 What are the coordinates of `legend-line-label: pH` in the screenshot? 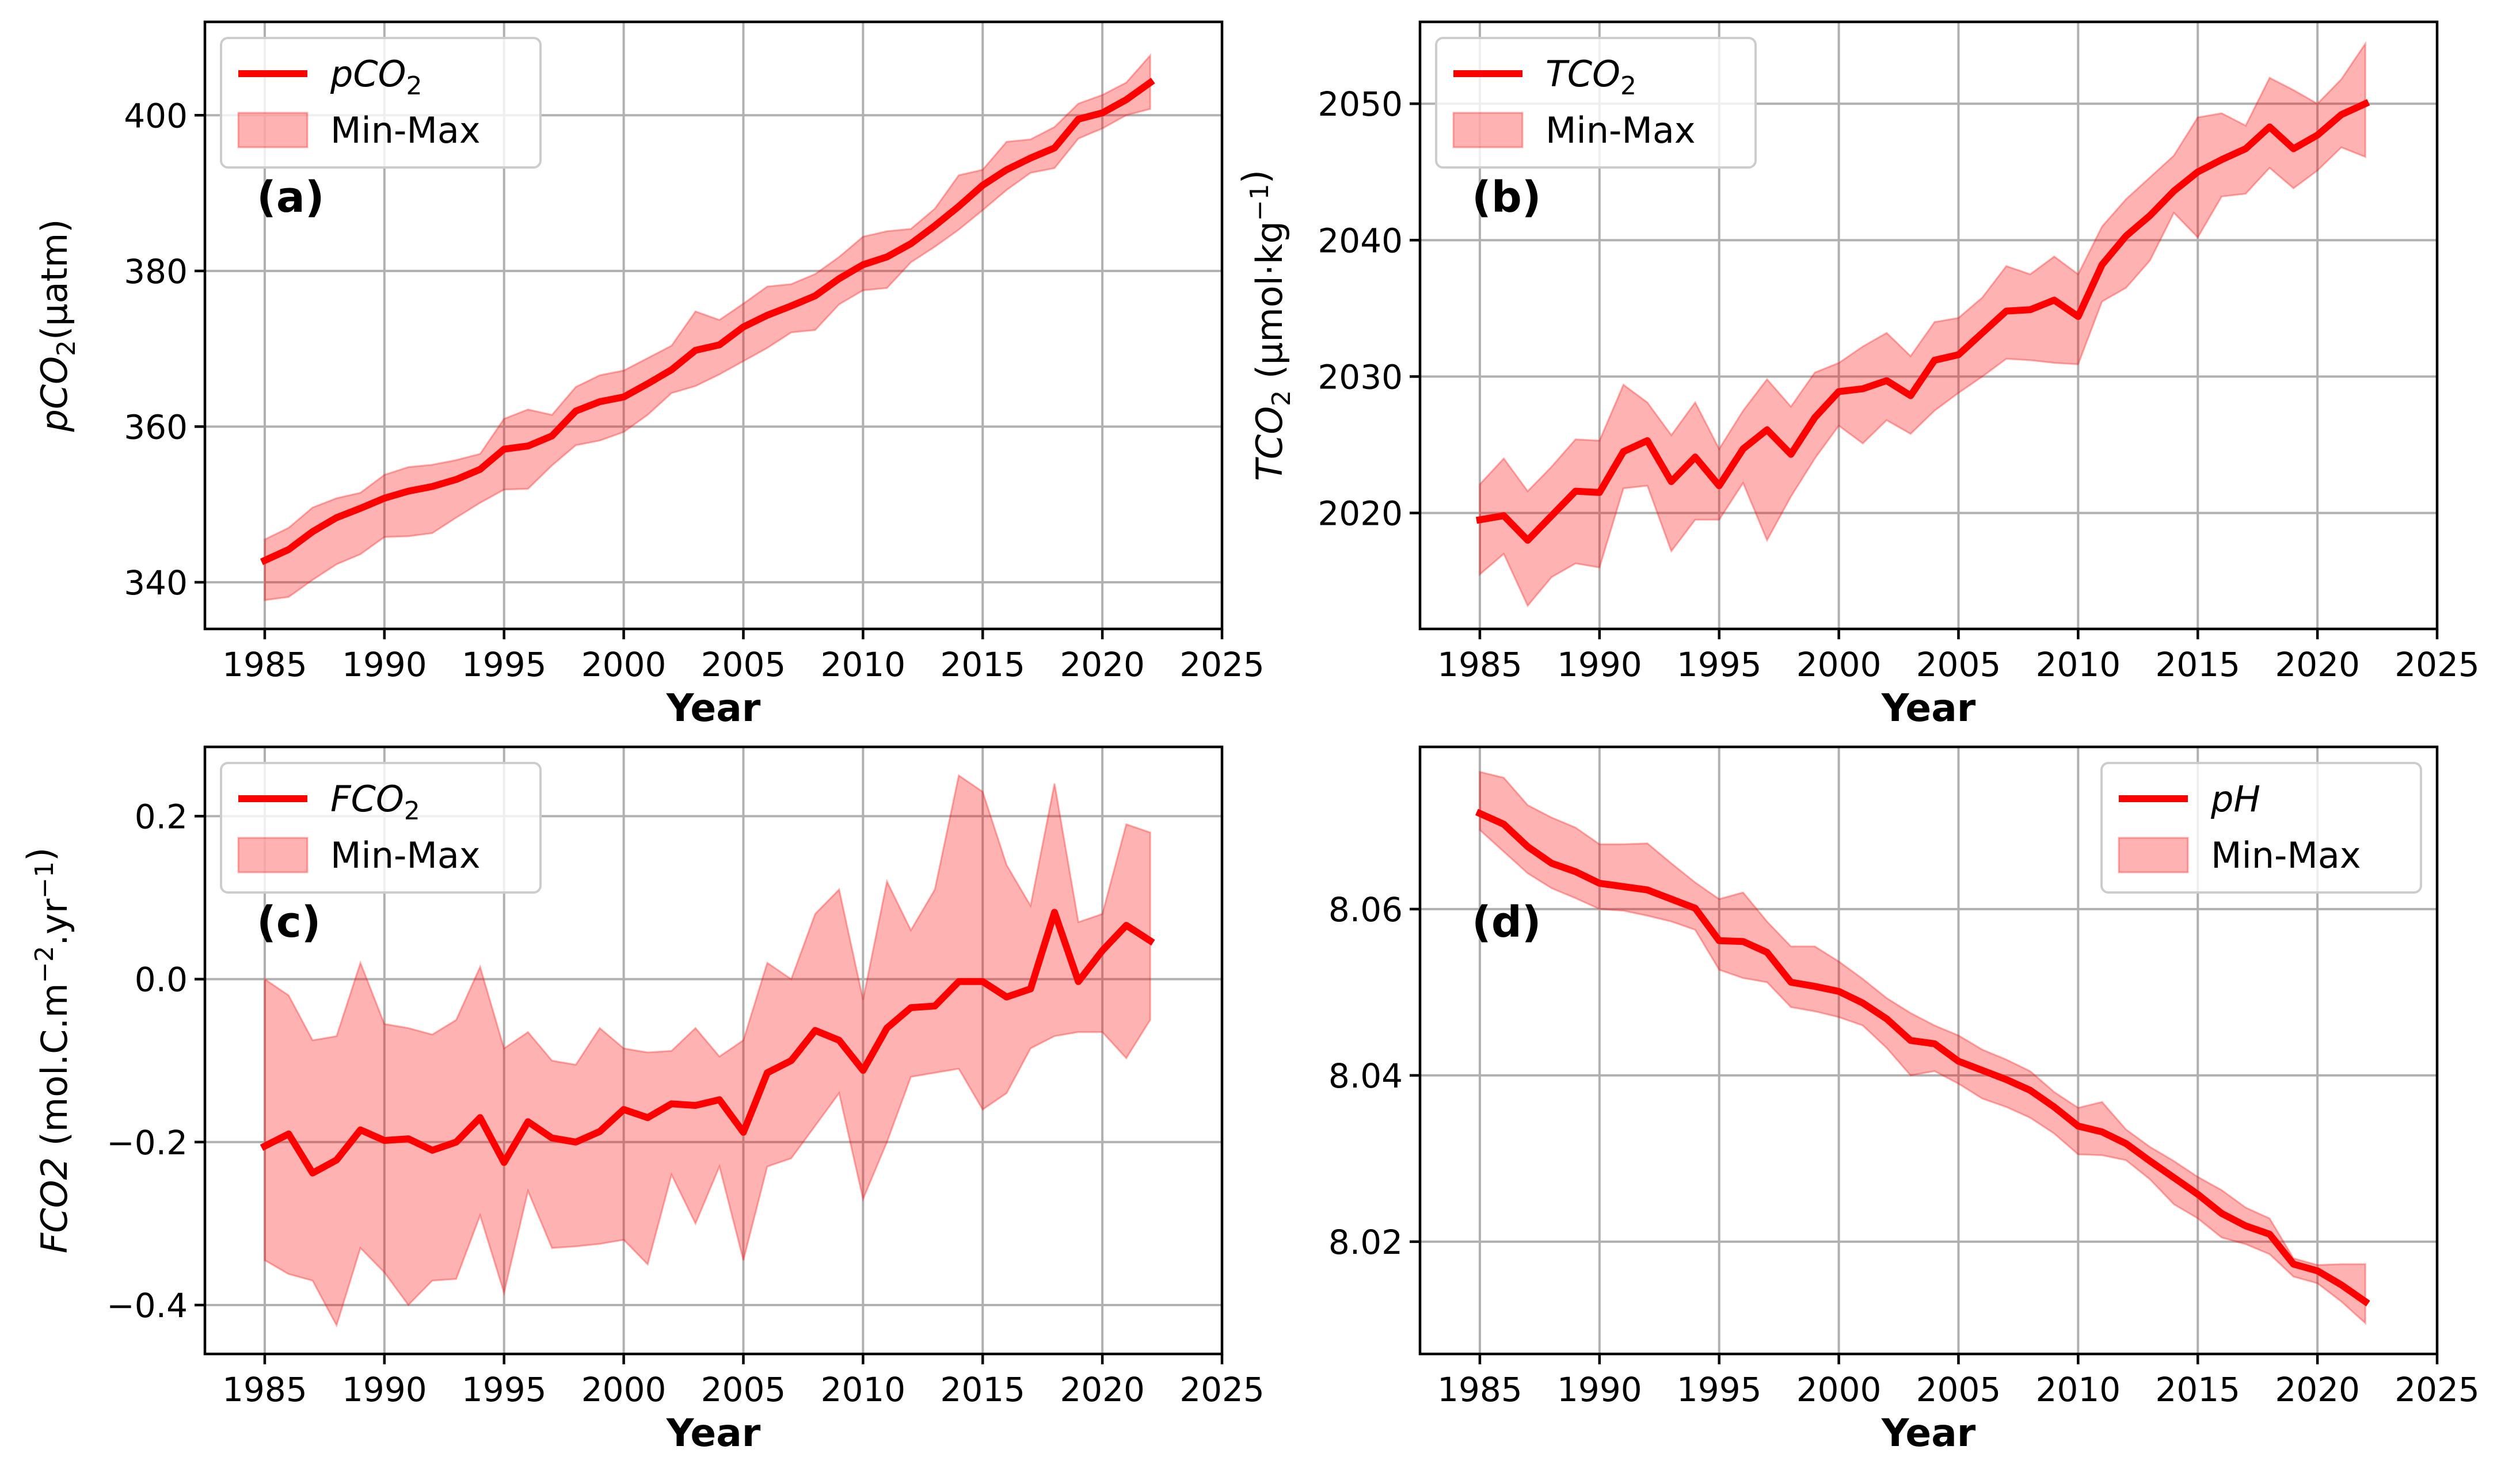 It's located at (2235, 799).